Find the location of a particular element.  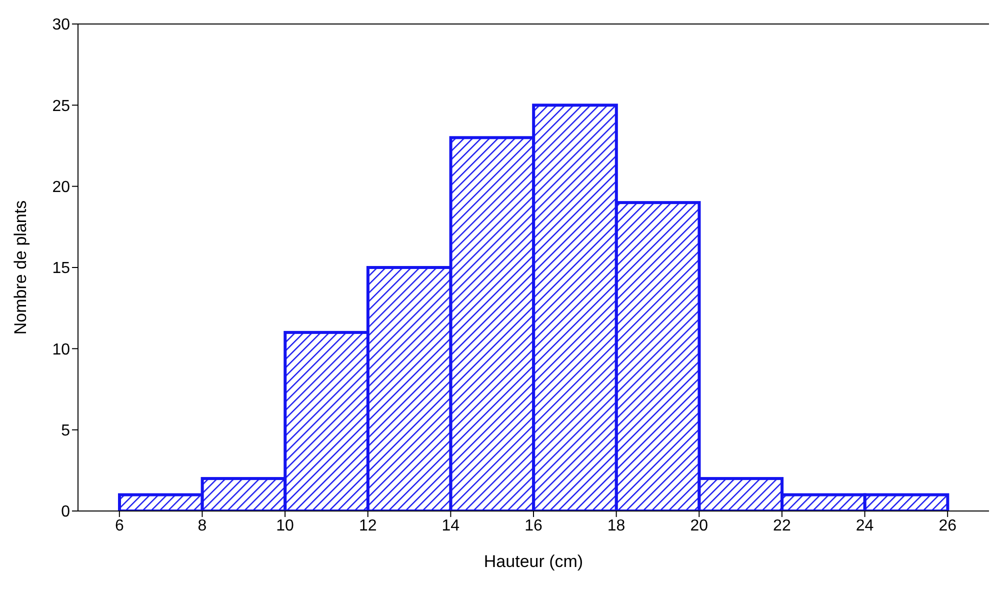

x-tick-label: 24 is located at coordinates (865, 525).